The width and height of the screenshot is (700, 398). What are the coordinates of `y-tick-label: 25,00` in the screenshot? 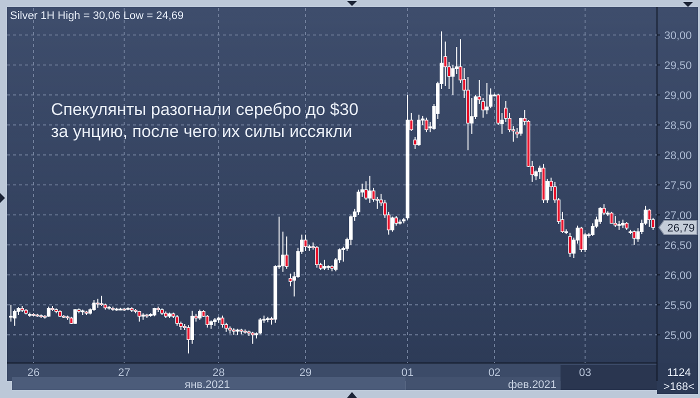 It's located at (678, 336).